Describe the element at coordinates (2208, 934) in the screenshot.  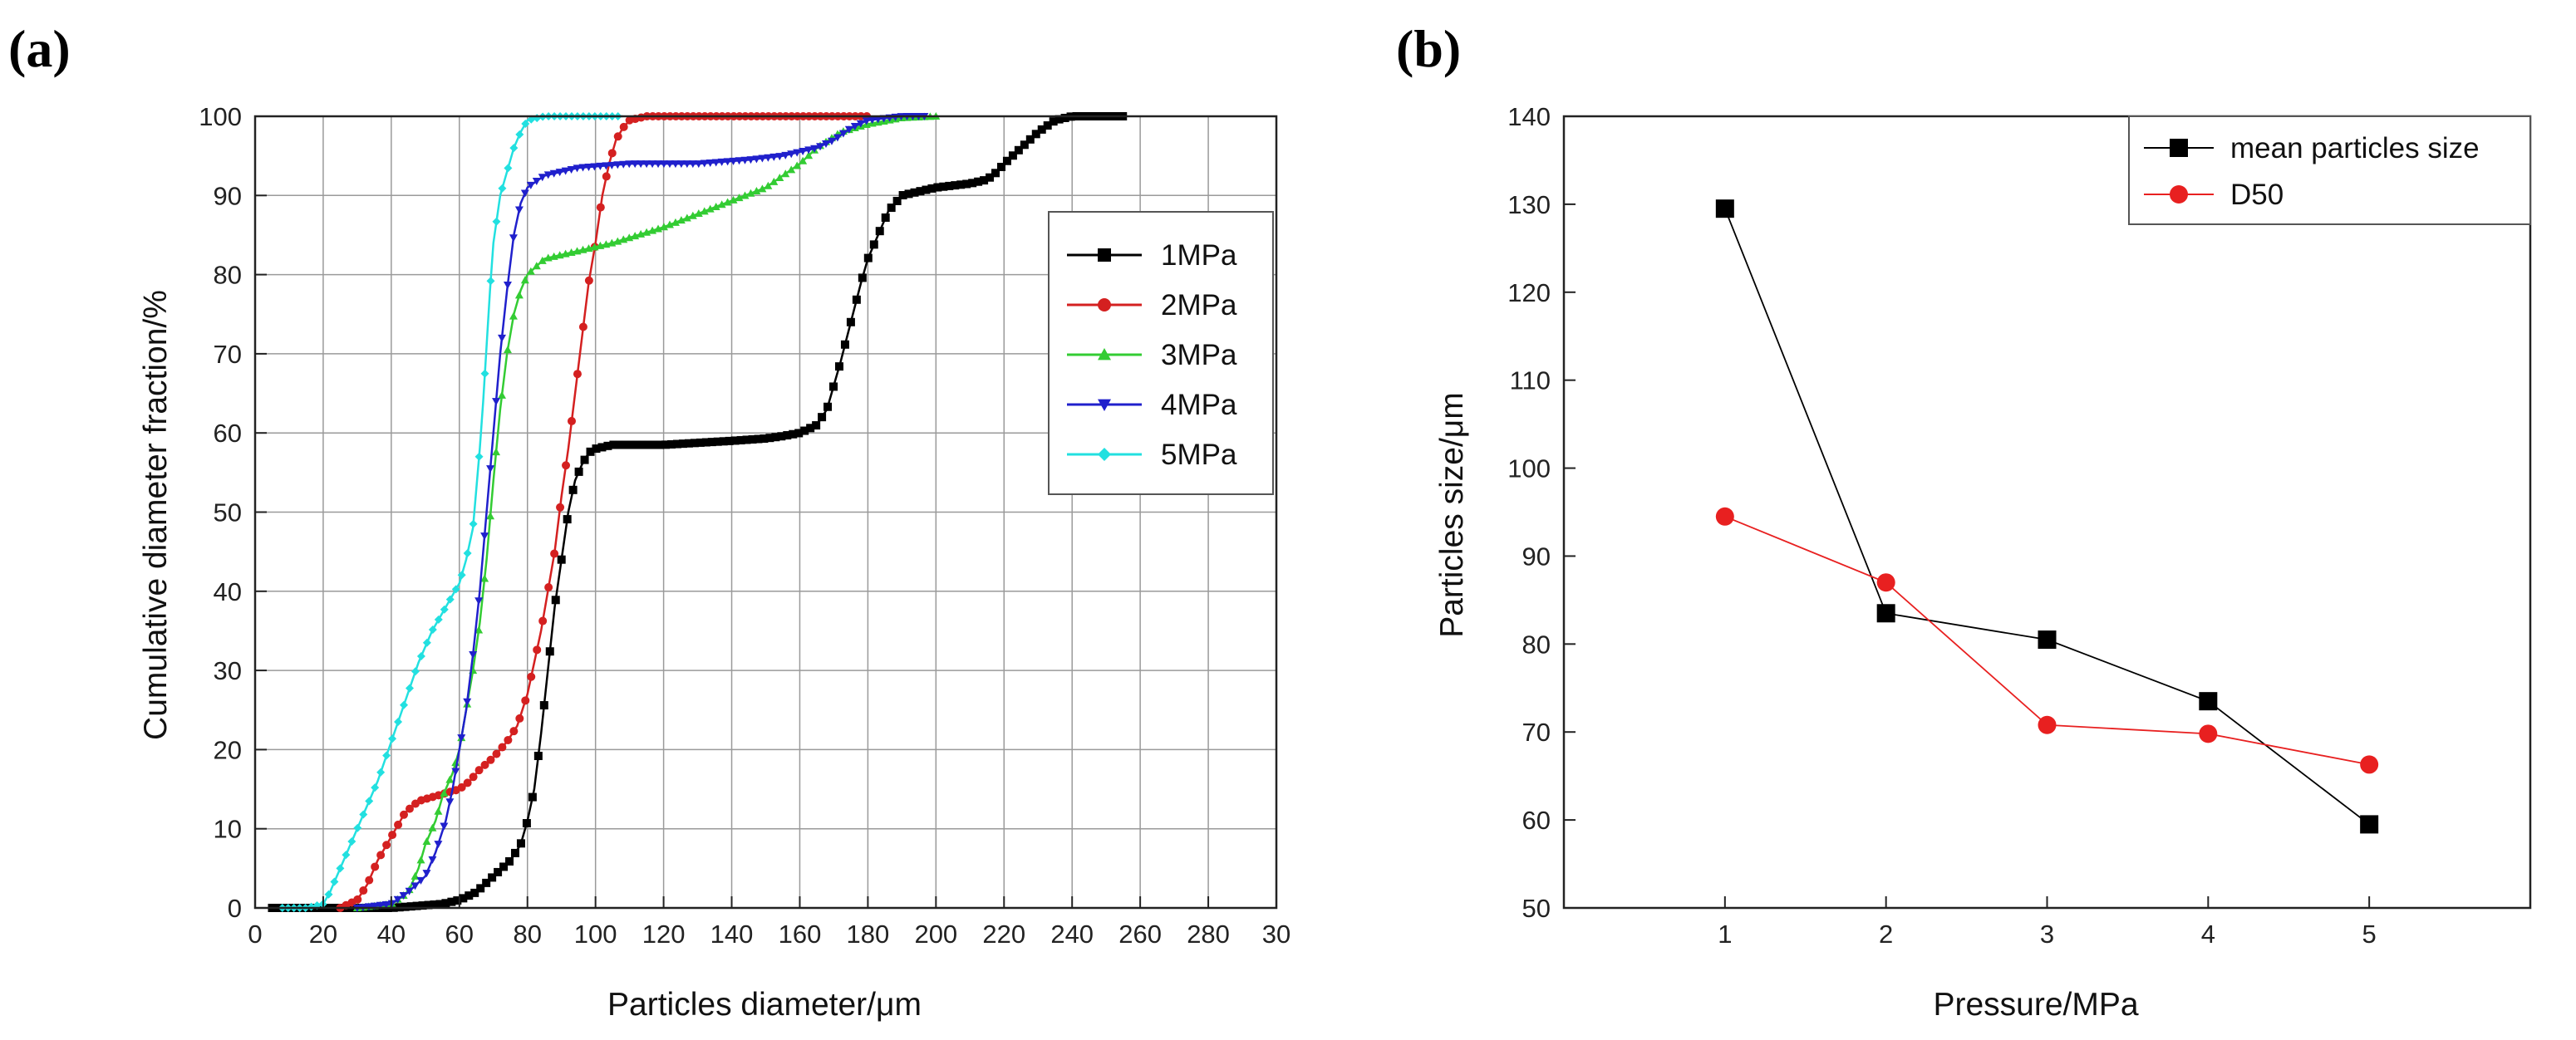
I see `chart-b-xtick-label: 4` at that location.